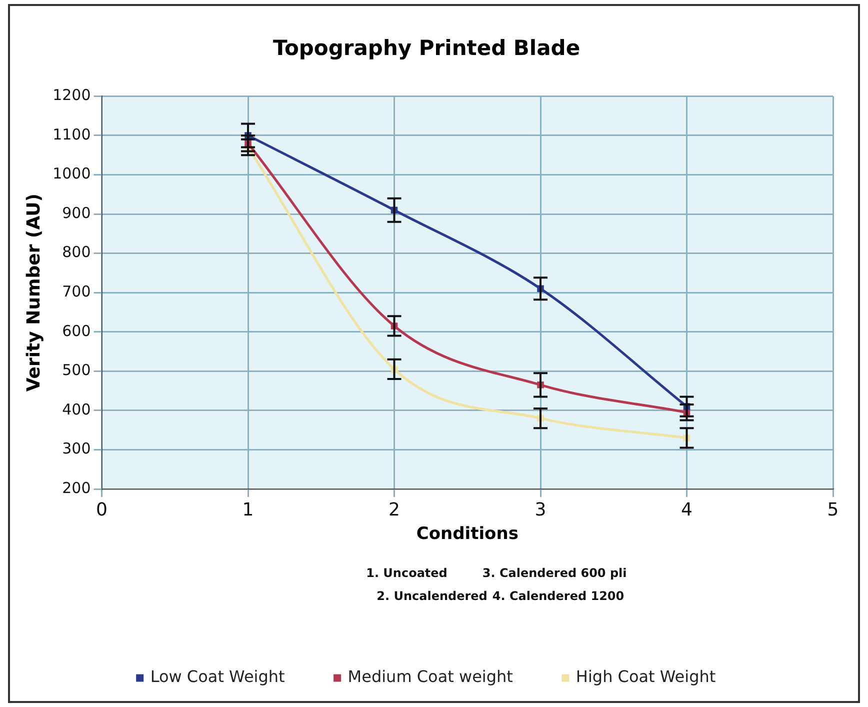  I want to click on text: 1. Uncoated, so click(407, 573).